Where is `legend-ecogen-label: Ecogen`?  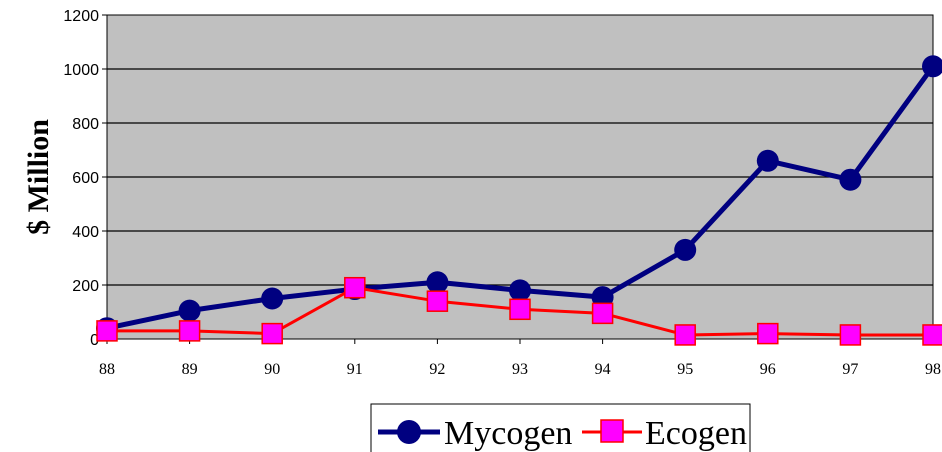 legend-ecogen-label: Ecogen is located at coordinates (696, 433).